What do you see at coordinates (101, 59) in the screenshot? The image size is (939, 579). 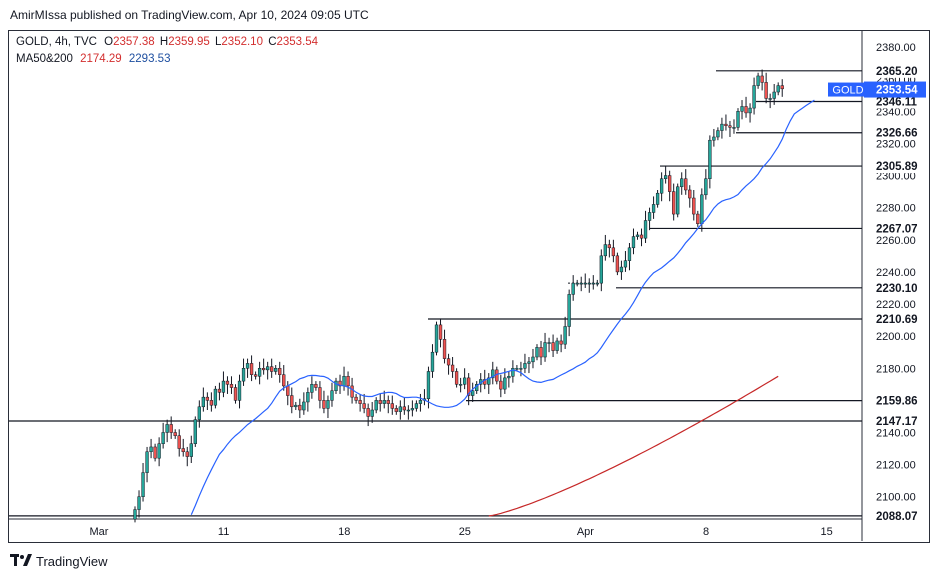 I see `ma50-value: 2174.29` at bounding box center [101, 59].